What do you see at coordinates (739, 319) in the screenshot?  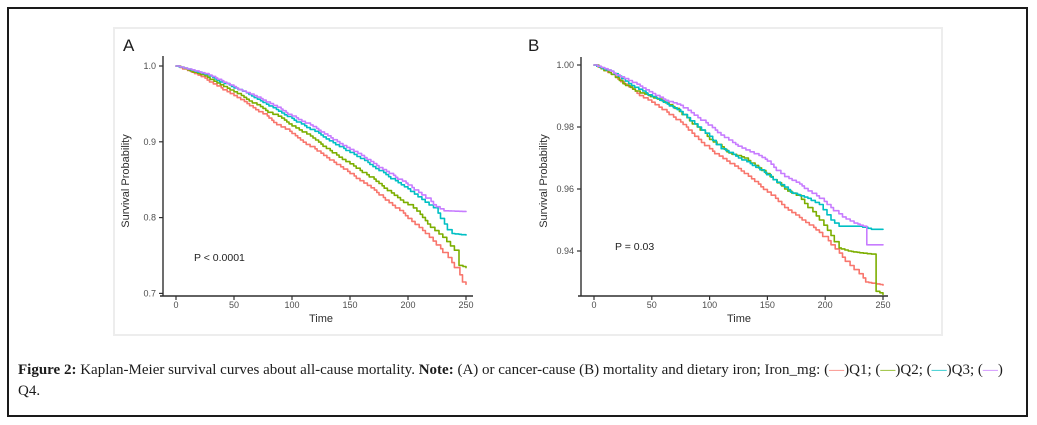 I see `x-axis-title-B: Time` at bounding box center [739, 319].